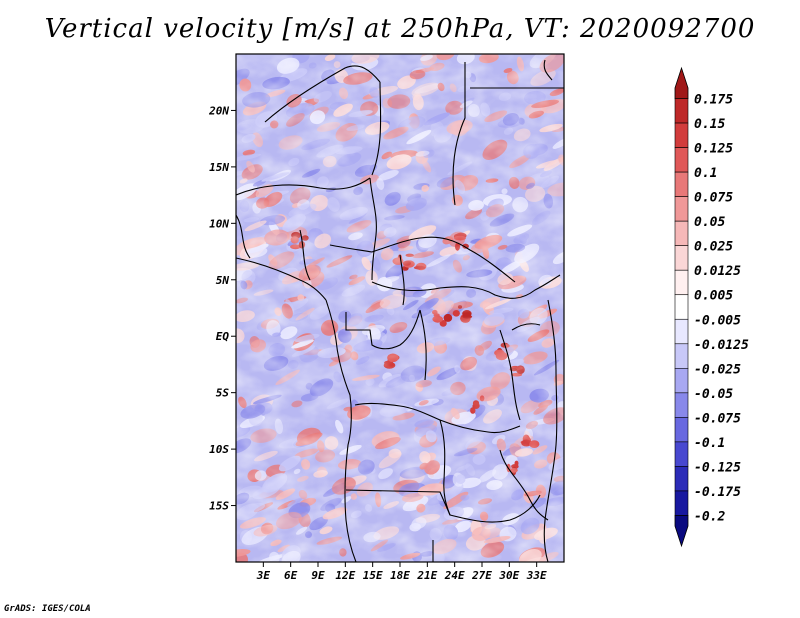 Image resolution: width=800 pixels, height=618 pixels. I want to click on lon-tick-label: 6E, so click(291, 575).